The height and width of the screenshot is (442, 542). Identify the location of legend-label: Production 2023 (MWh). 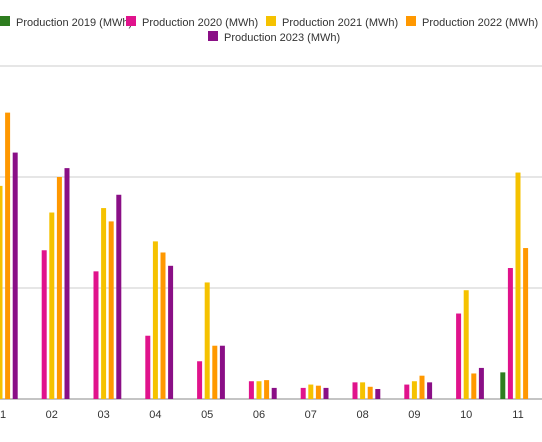
(282, 38).